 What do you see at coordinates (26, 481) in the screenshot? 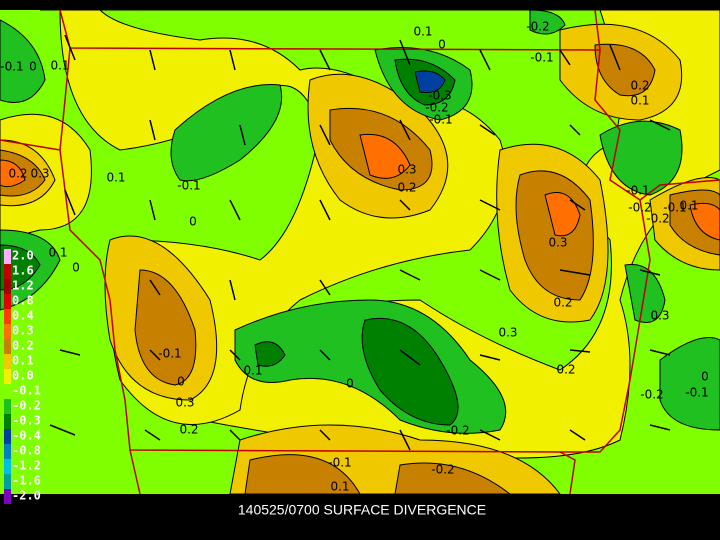
I see `legend-label: -1.6` at bounding box center [26, 481].